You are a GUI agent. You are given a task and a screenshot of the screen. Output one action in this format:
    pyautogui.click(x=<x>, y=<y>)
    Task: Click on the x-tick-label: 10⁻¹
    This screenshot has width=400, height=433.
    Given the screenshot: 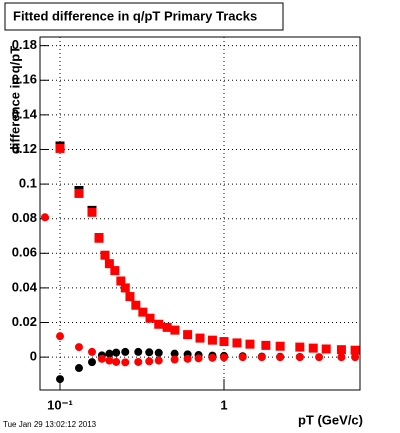 What is the action you would take?
    pyautogui.click(x=60, y=404)
    